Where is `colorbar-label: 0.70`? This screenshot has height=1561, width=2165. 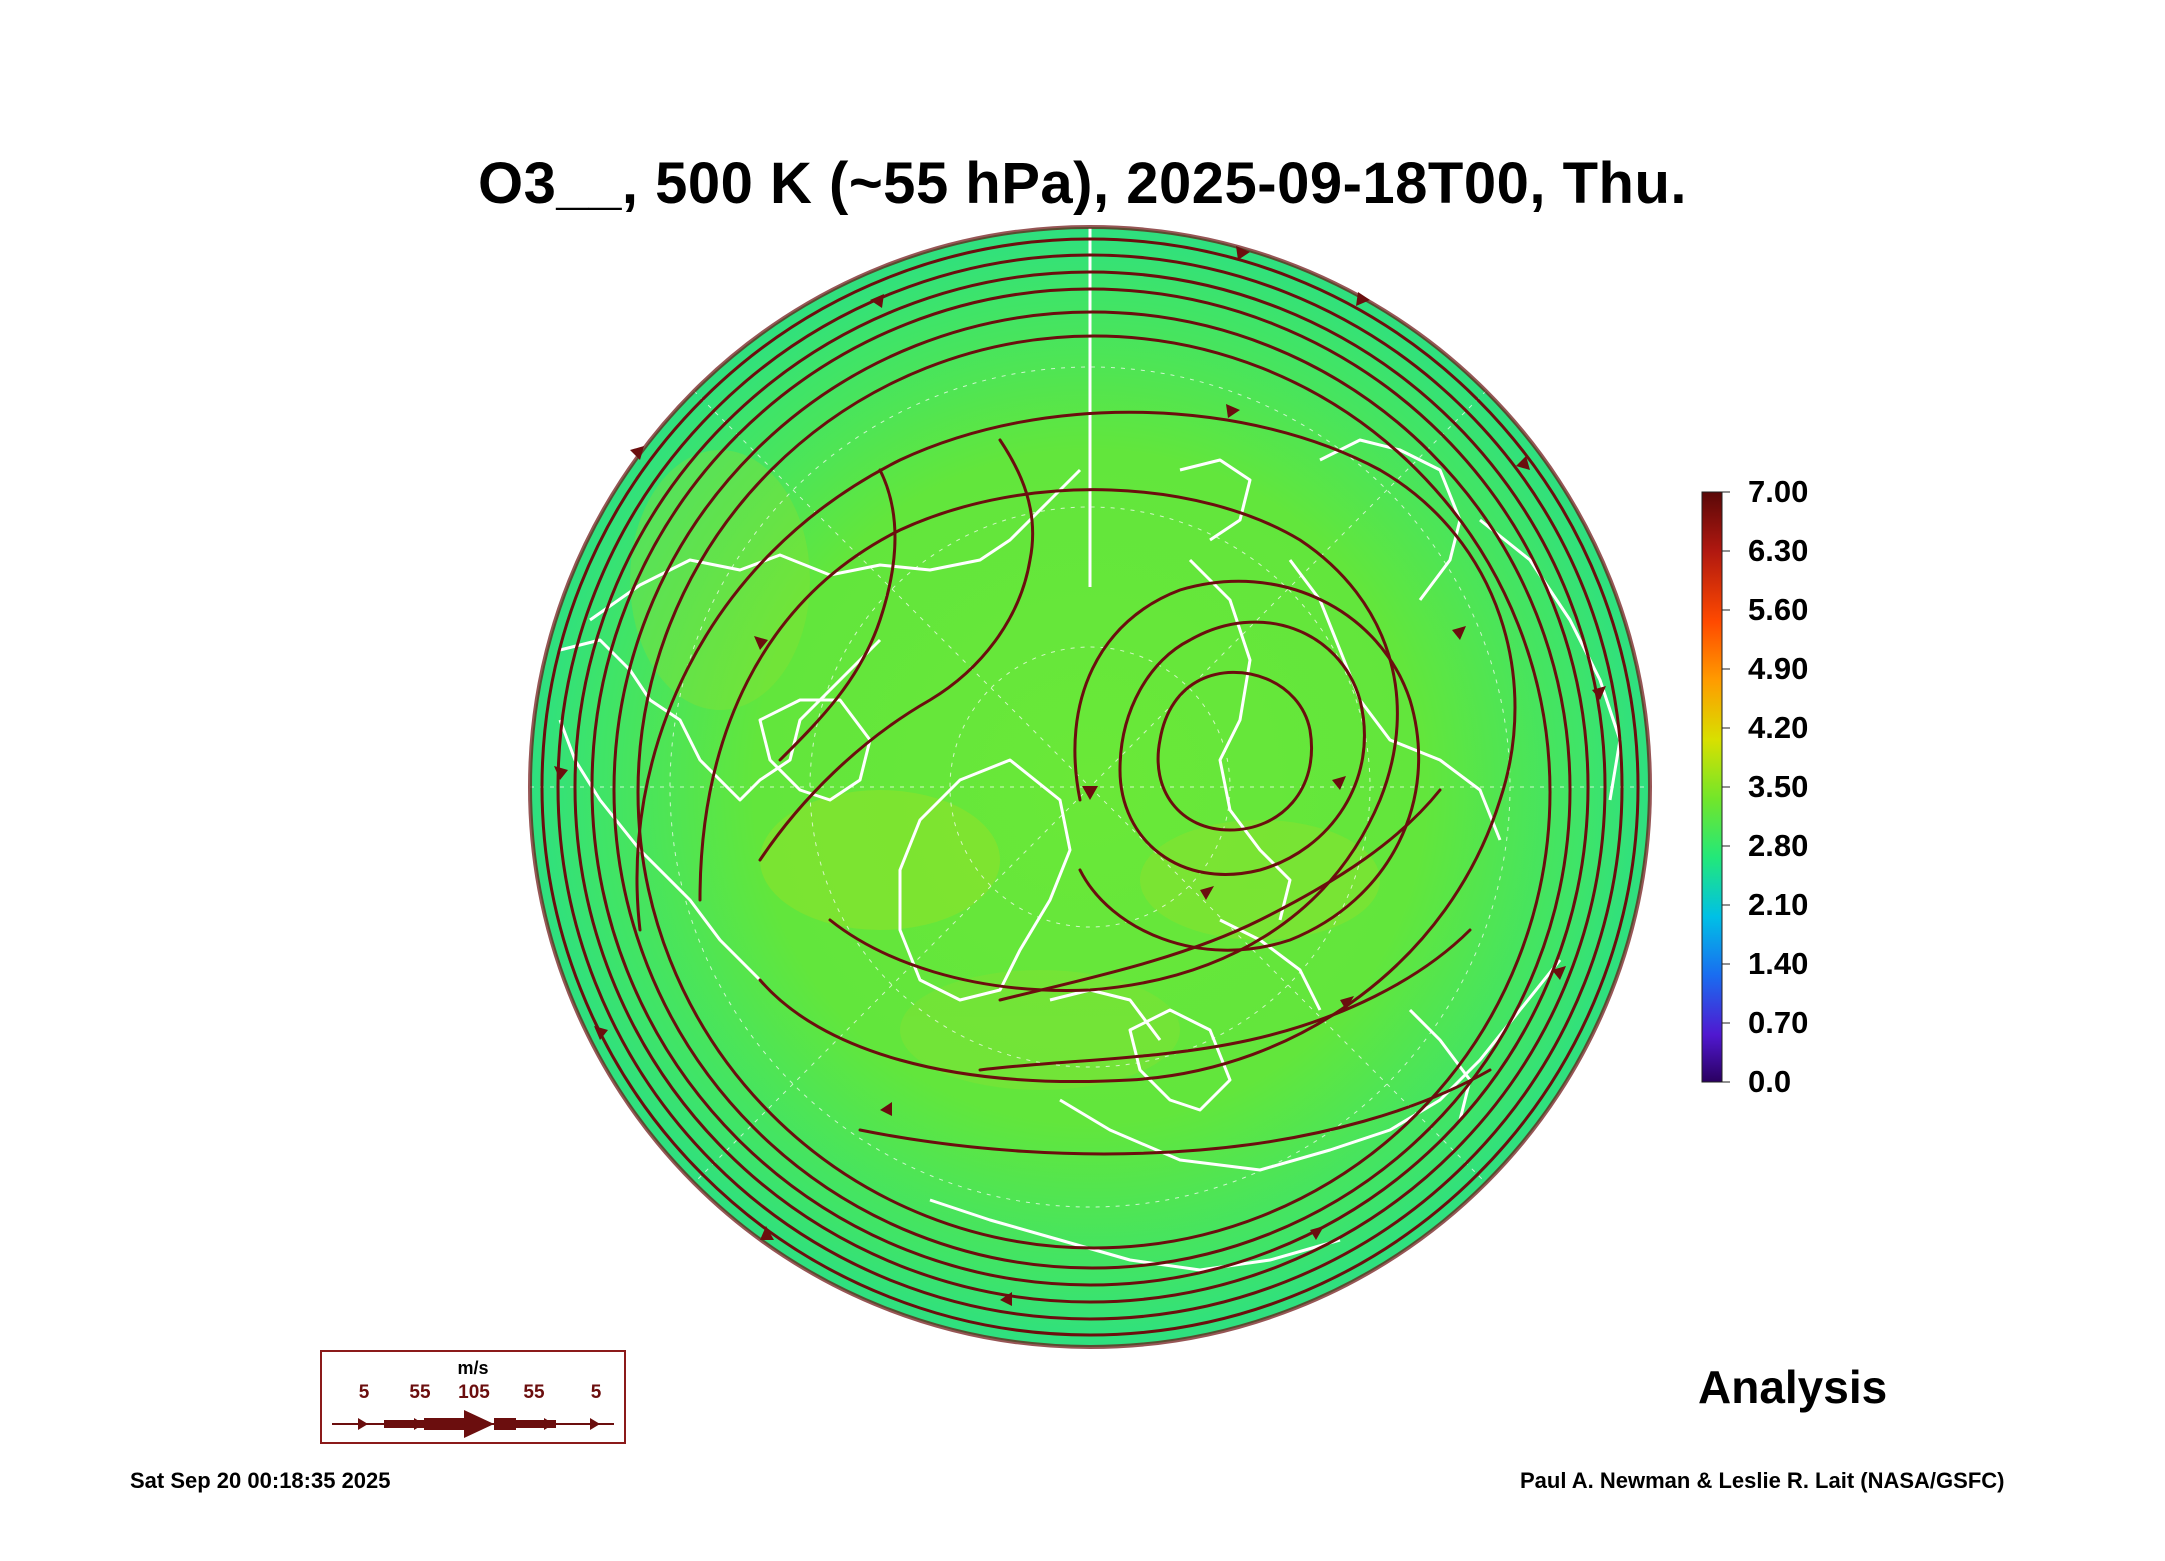
colorbar-label: 0.70 is located at coordinates (1778, 1022).